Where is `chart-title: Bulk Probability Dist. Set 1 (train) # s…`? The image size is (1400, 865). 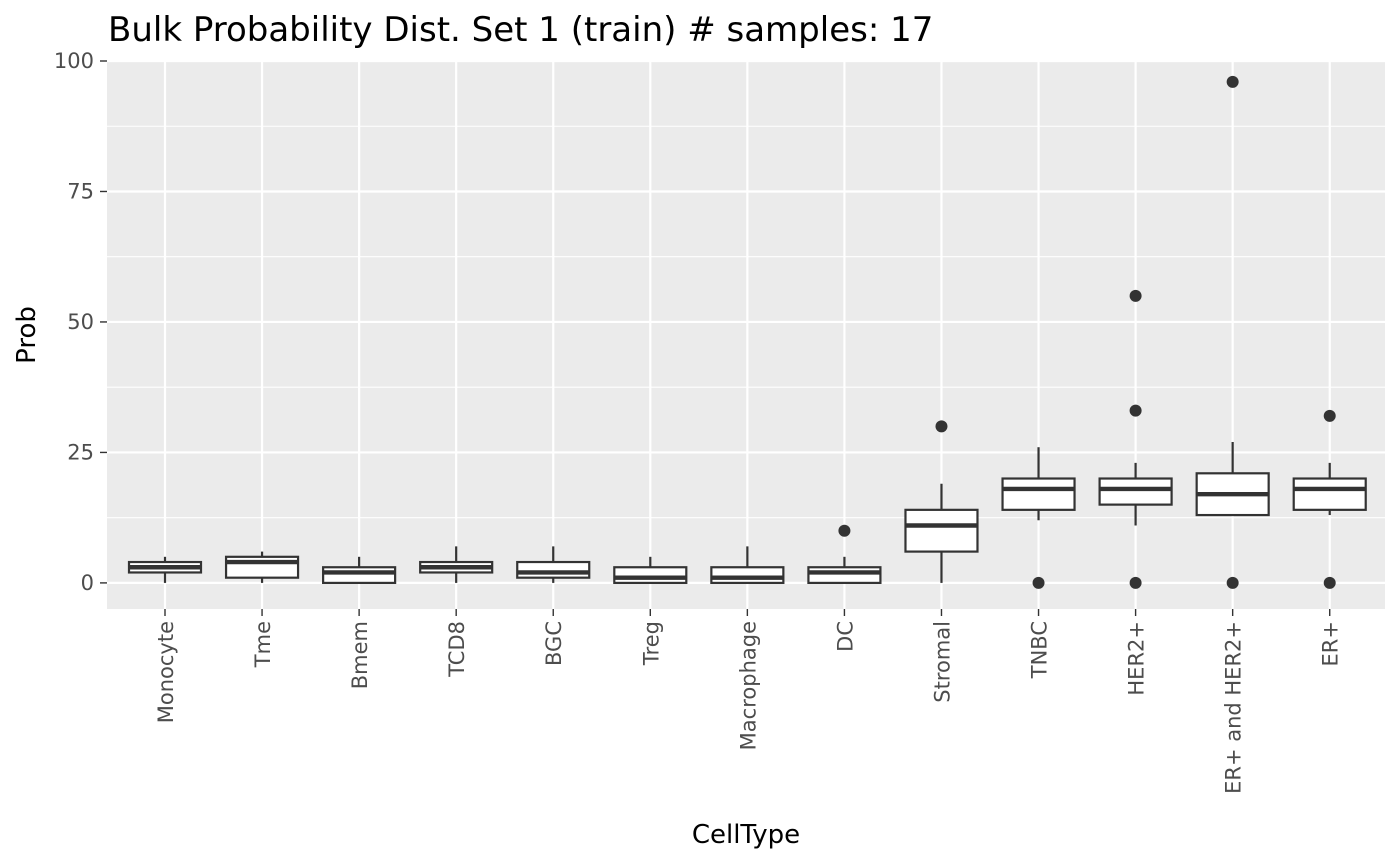
chart-title: Bulk Probability Dist. Set 1 (train) # s… is located at coordinates (520, 30).